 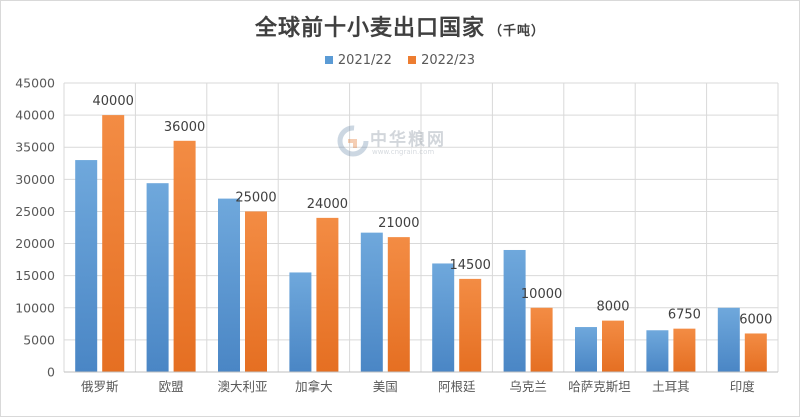 I want to click on watermark-text: 中华粮网, so click(x=408, y=140).